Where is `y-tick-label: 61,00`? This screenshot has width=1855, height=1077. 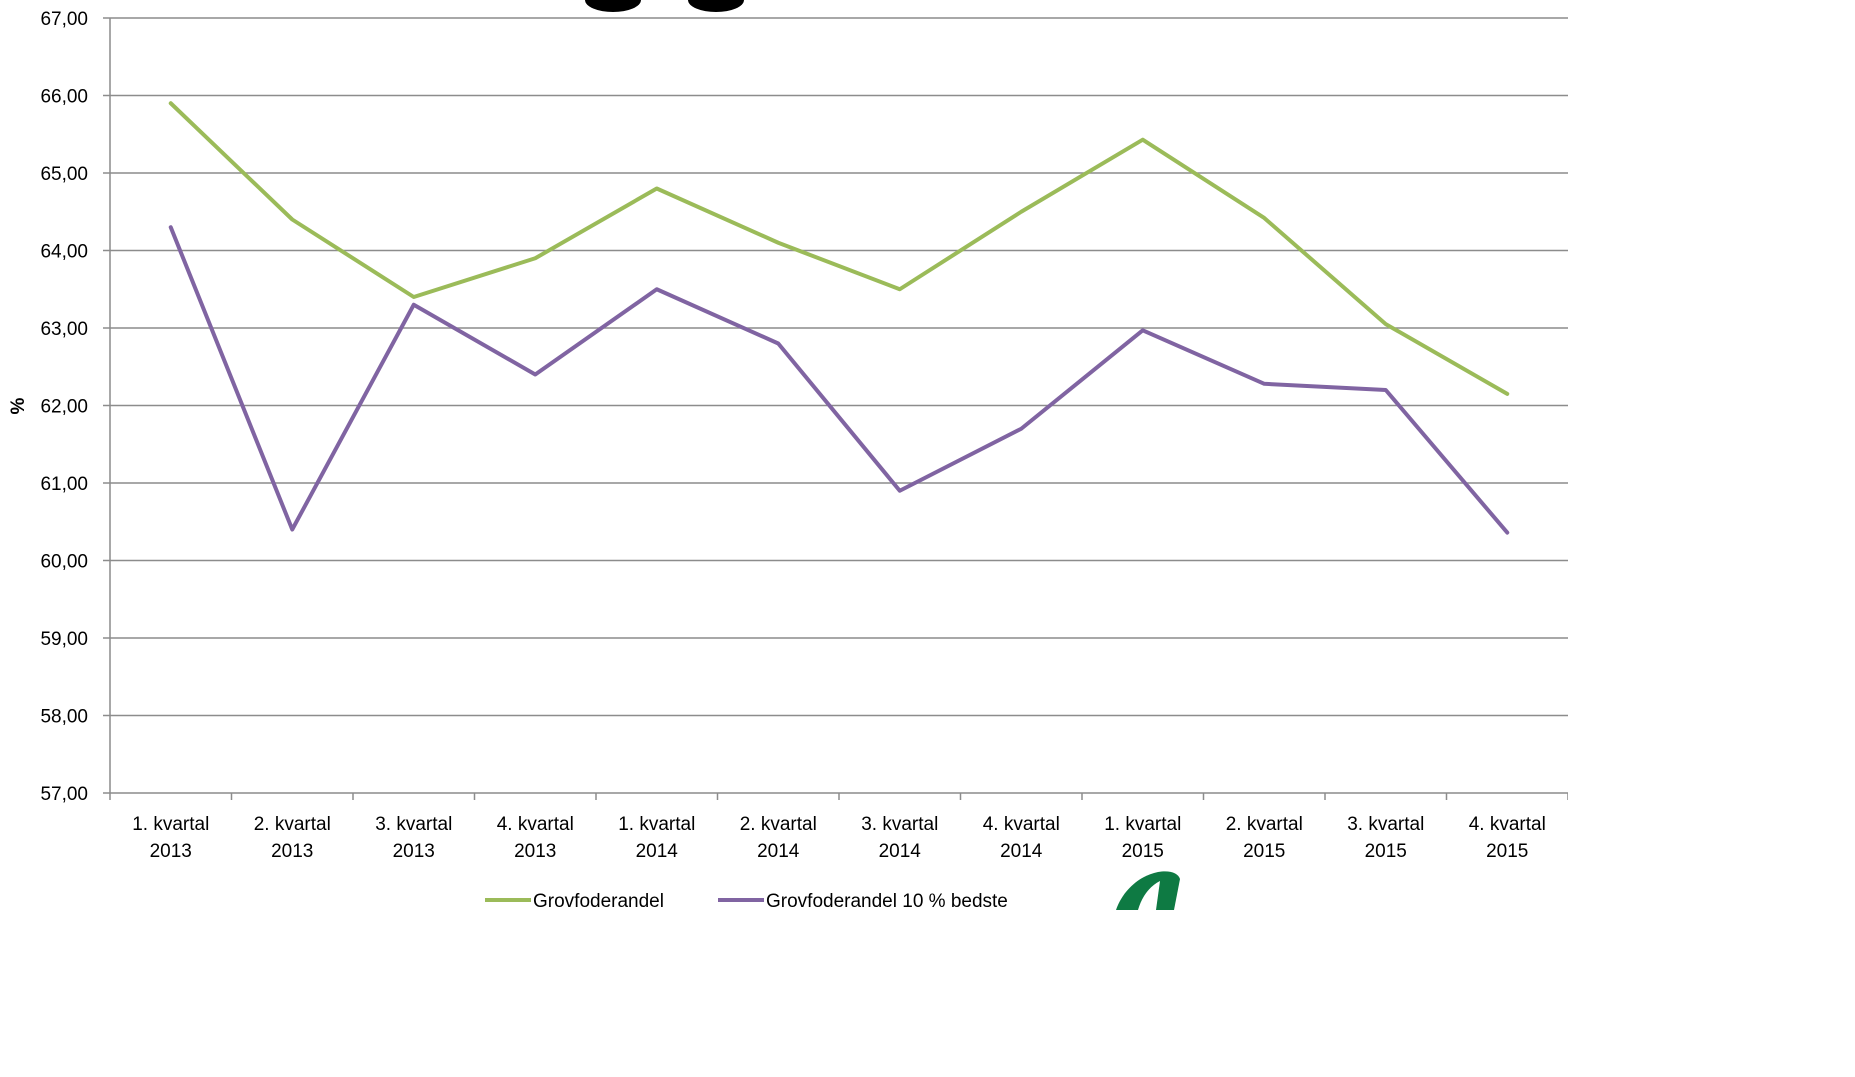
y-tick-label: 61,00 is located at coordinates (64, 484).